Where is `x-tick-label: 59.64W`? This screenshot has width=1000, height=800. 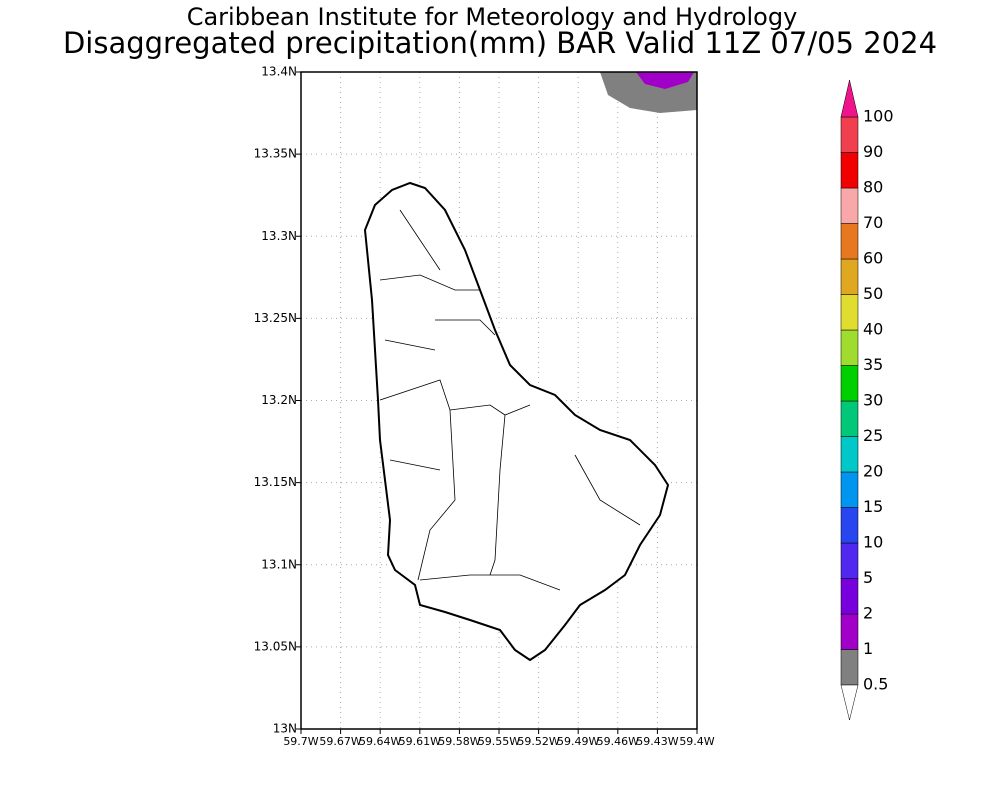 x-tick-label: 59.64W is located at coordinates (380, 741).